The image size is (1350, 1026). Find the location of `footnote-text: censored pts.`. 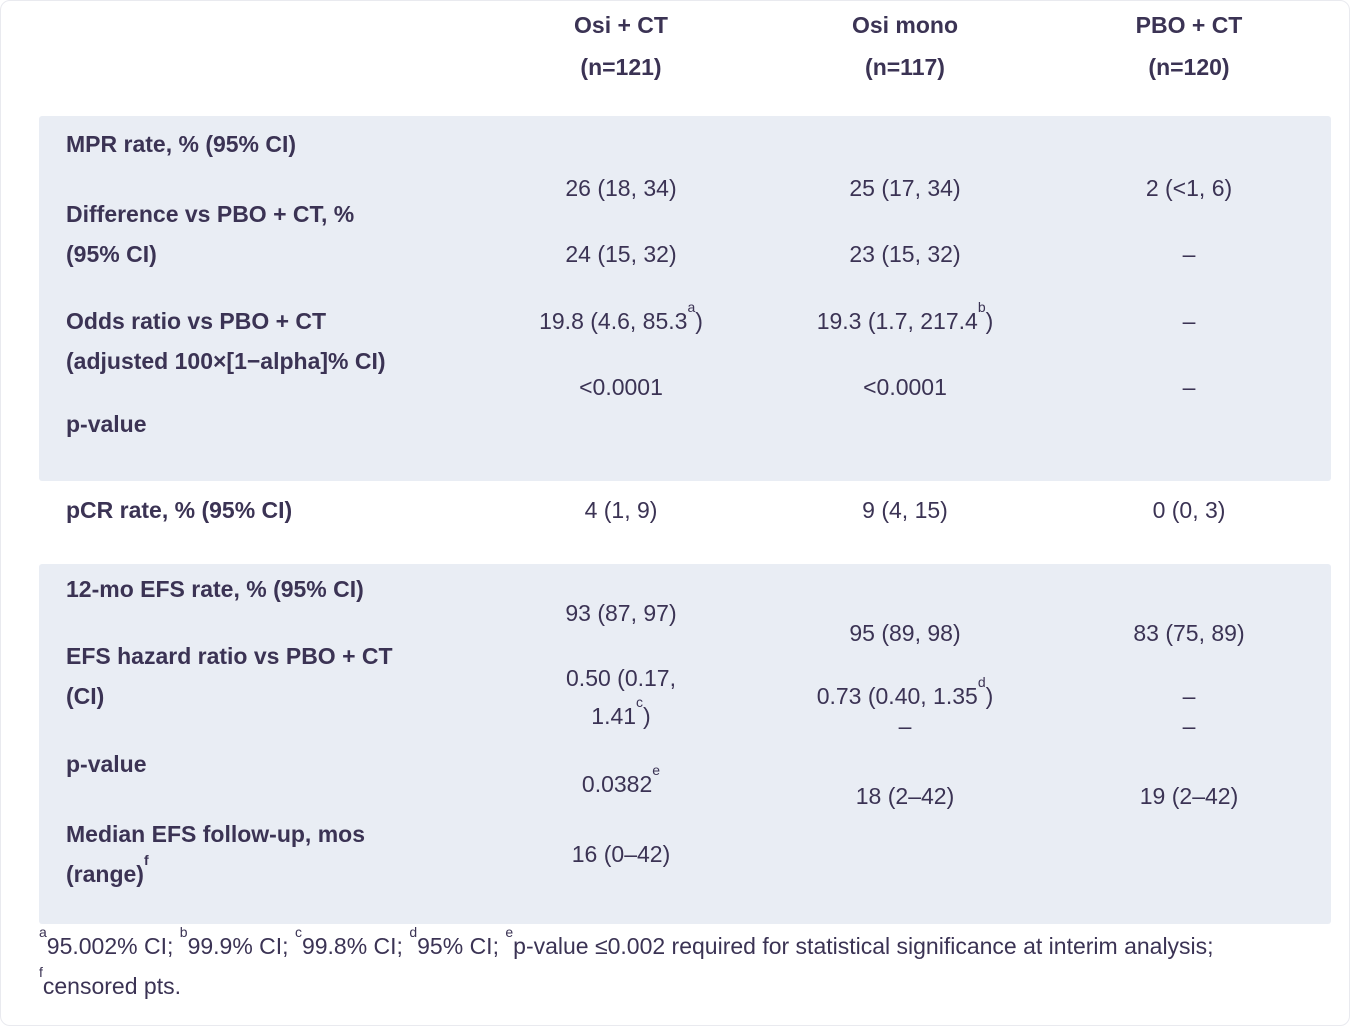

footnote-text: censored pts. is located at coordinates (111, 986).